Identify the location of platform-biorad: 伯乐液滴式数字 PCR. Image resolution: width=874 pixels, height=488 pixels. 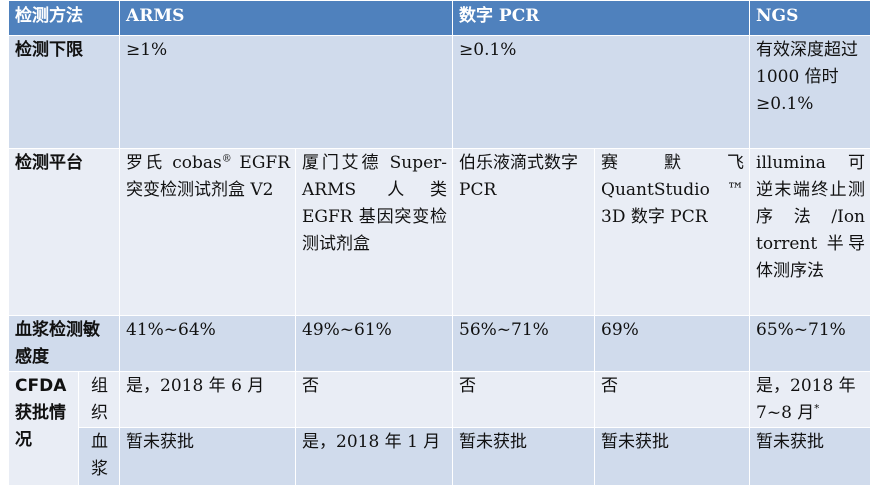
(524, 232).